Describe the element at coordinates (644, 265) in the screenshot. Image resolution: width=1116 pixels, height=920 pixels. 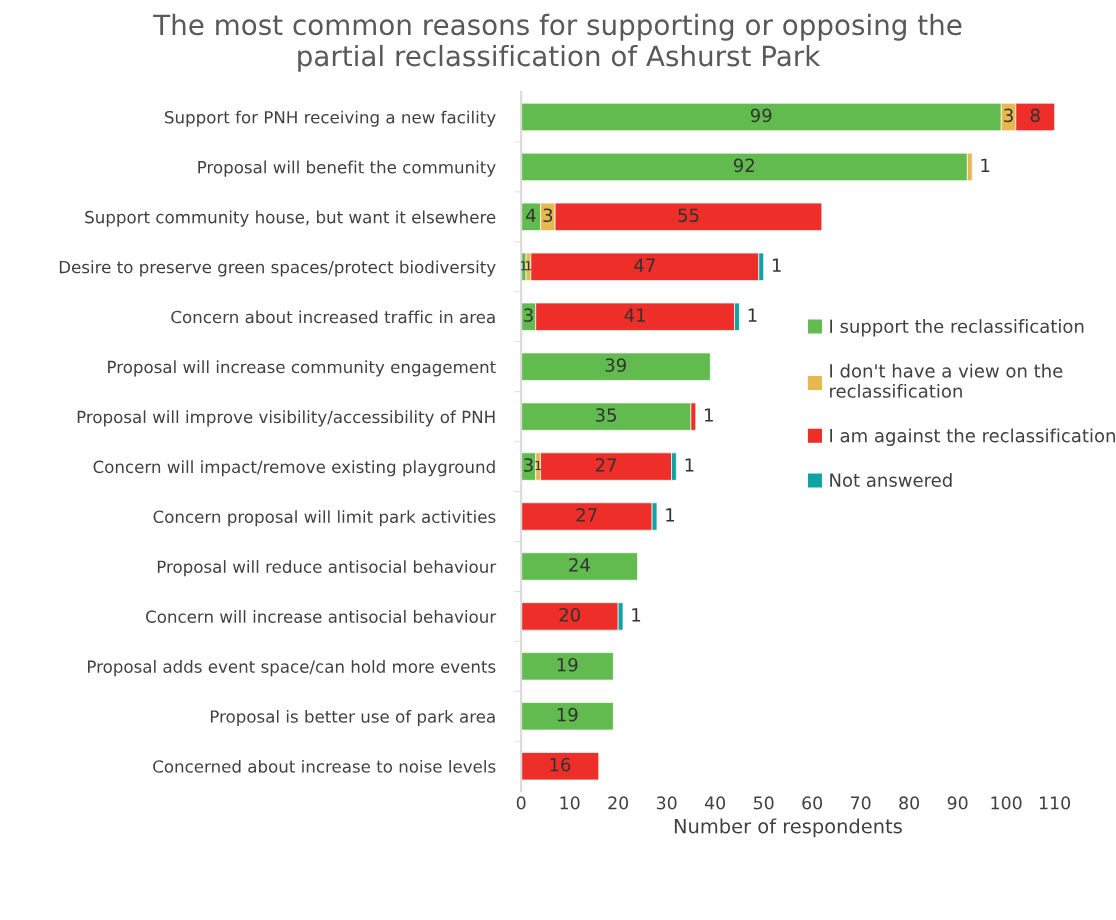
I see `data-label: 47` at that location.